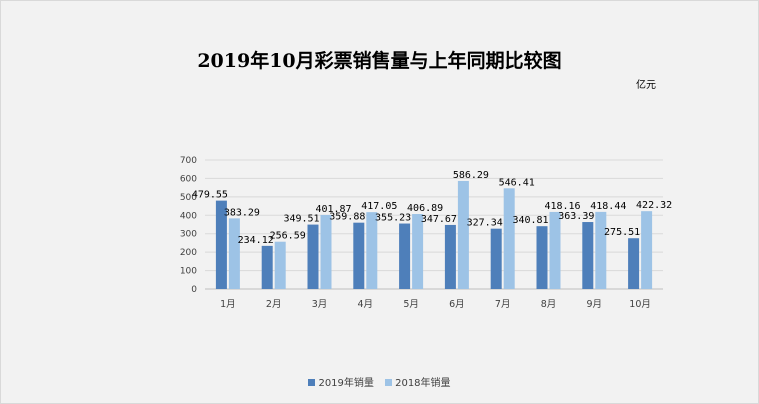 This screenshot has width=759, height=404. Describe the element at coordinates (576, 216) in the screenshot. I see `data-label-2019: 363.39` at that location.